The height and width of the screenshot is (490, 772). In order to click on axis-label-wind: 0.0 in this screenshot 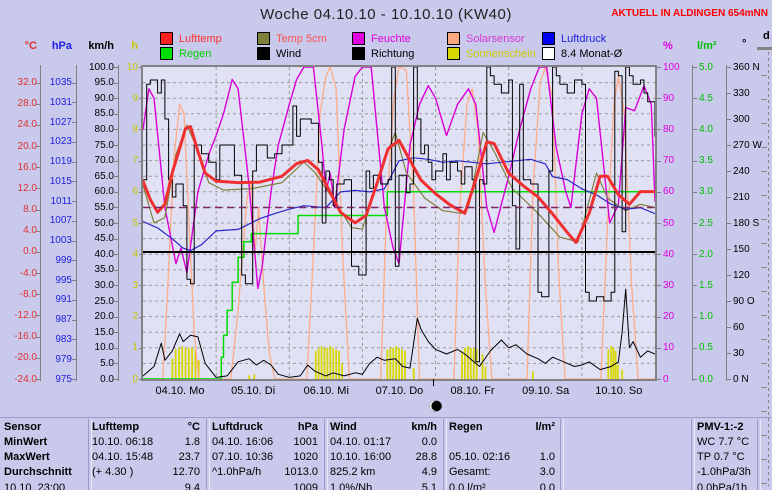, I will do `click(107, 379)`.